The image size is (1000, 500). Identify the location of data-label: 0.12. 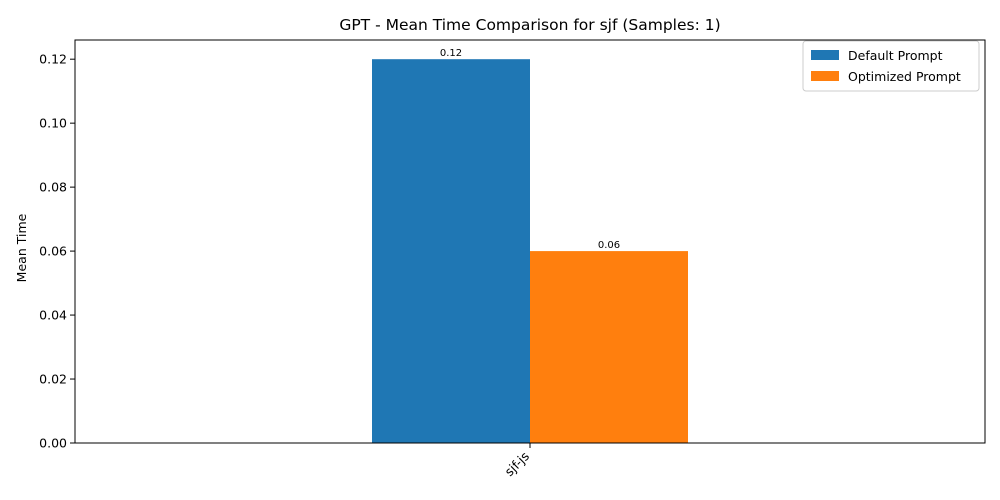
(451, 53).